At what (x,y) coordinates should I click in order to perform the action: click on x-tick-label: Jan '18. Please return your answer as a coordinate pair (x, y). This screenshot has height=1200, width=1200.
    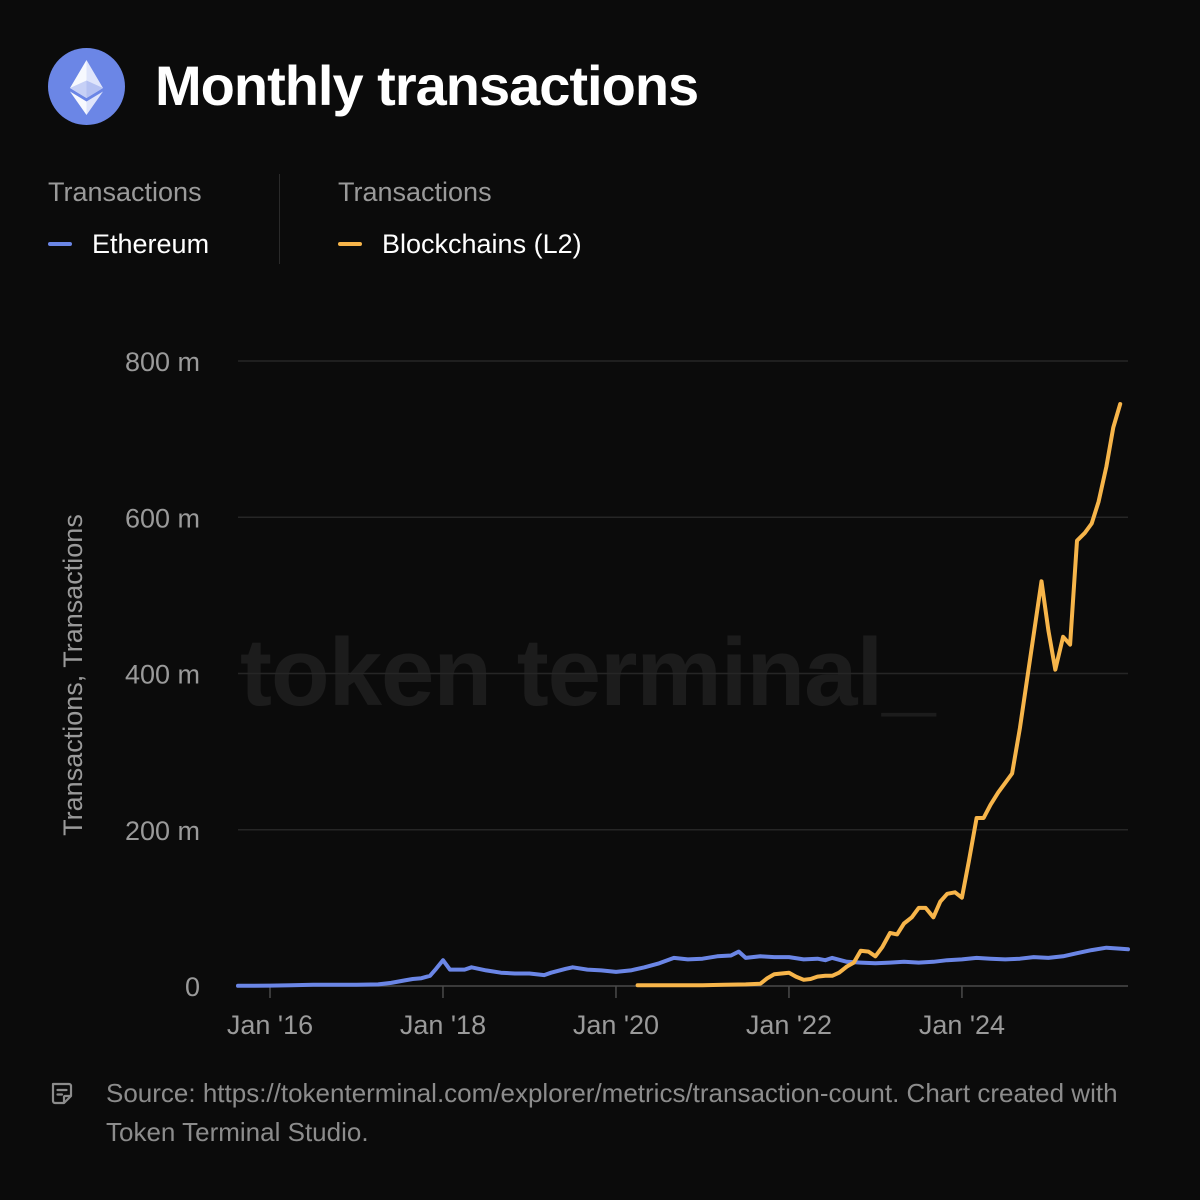
    Looking at the image, I should click on (443, 1025).